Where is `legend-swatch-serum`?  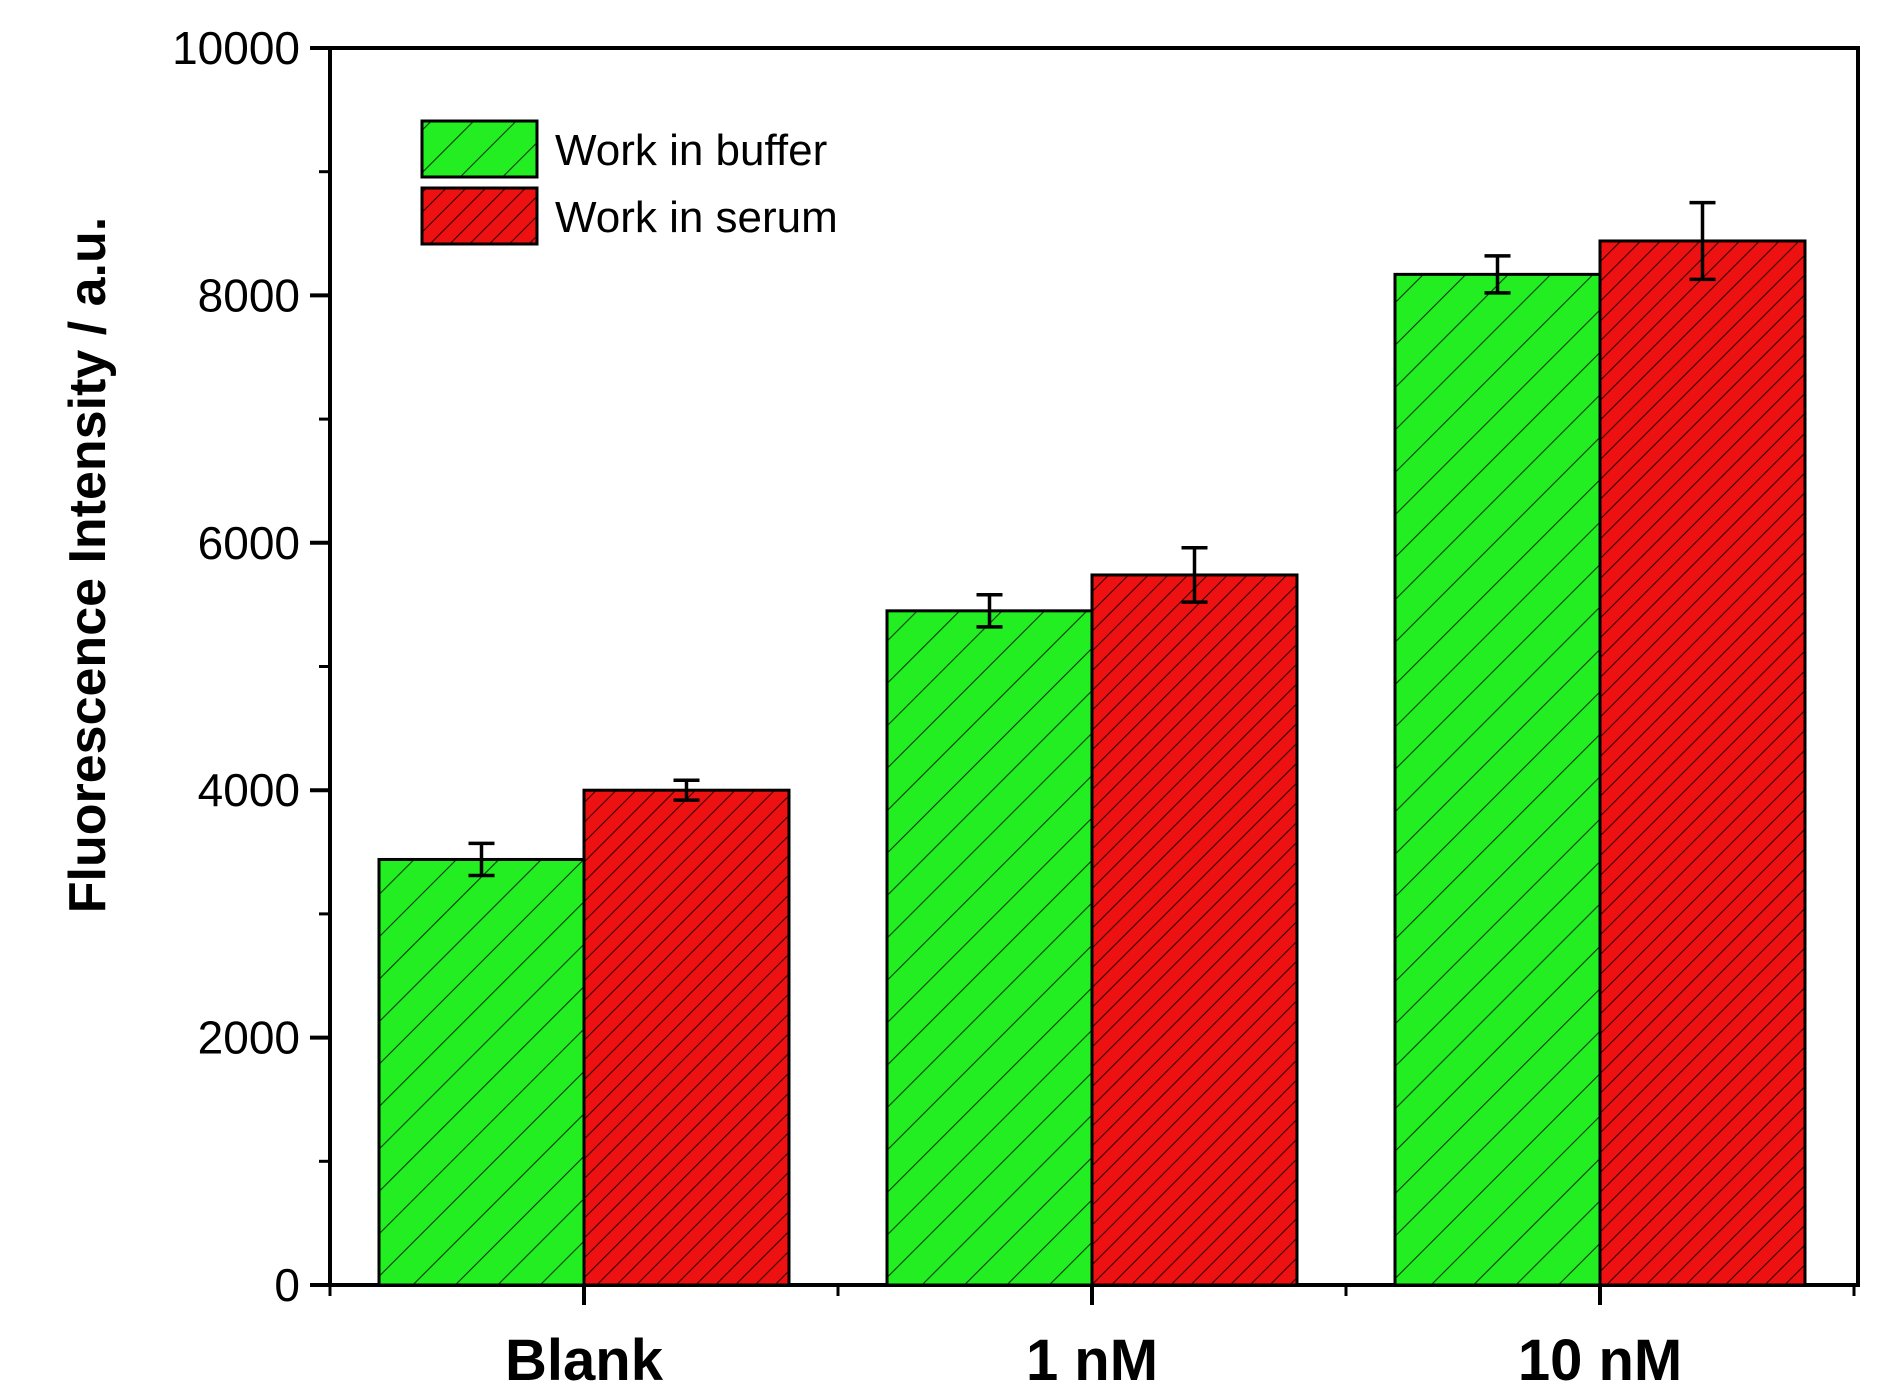
legend-swatch-serum is located at coordinates (479, 216).